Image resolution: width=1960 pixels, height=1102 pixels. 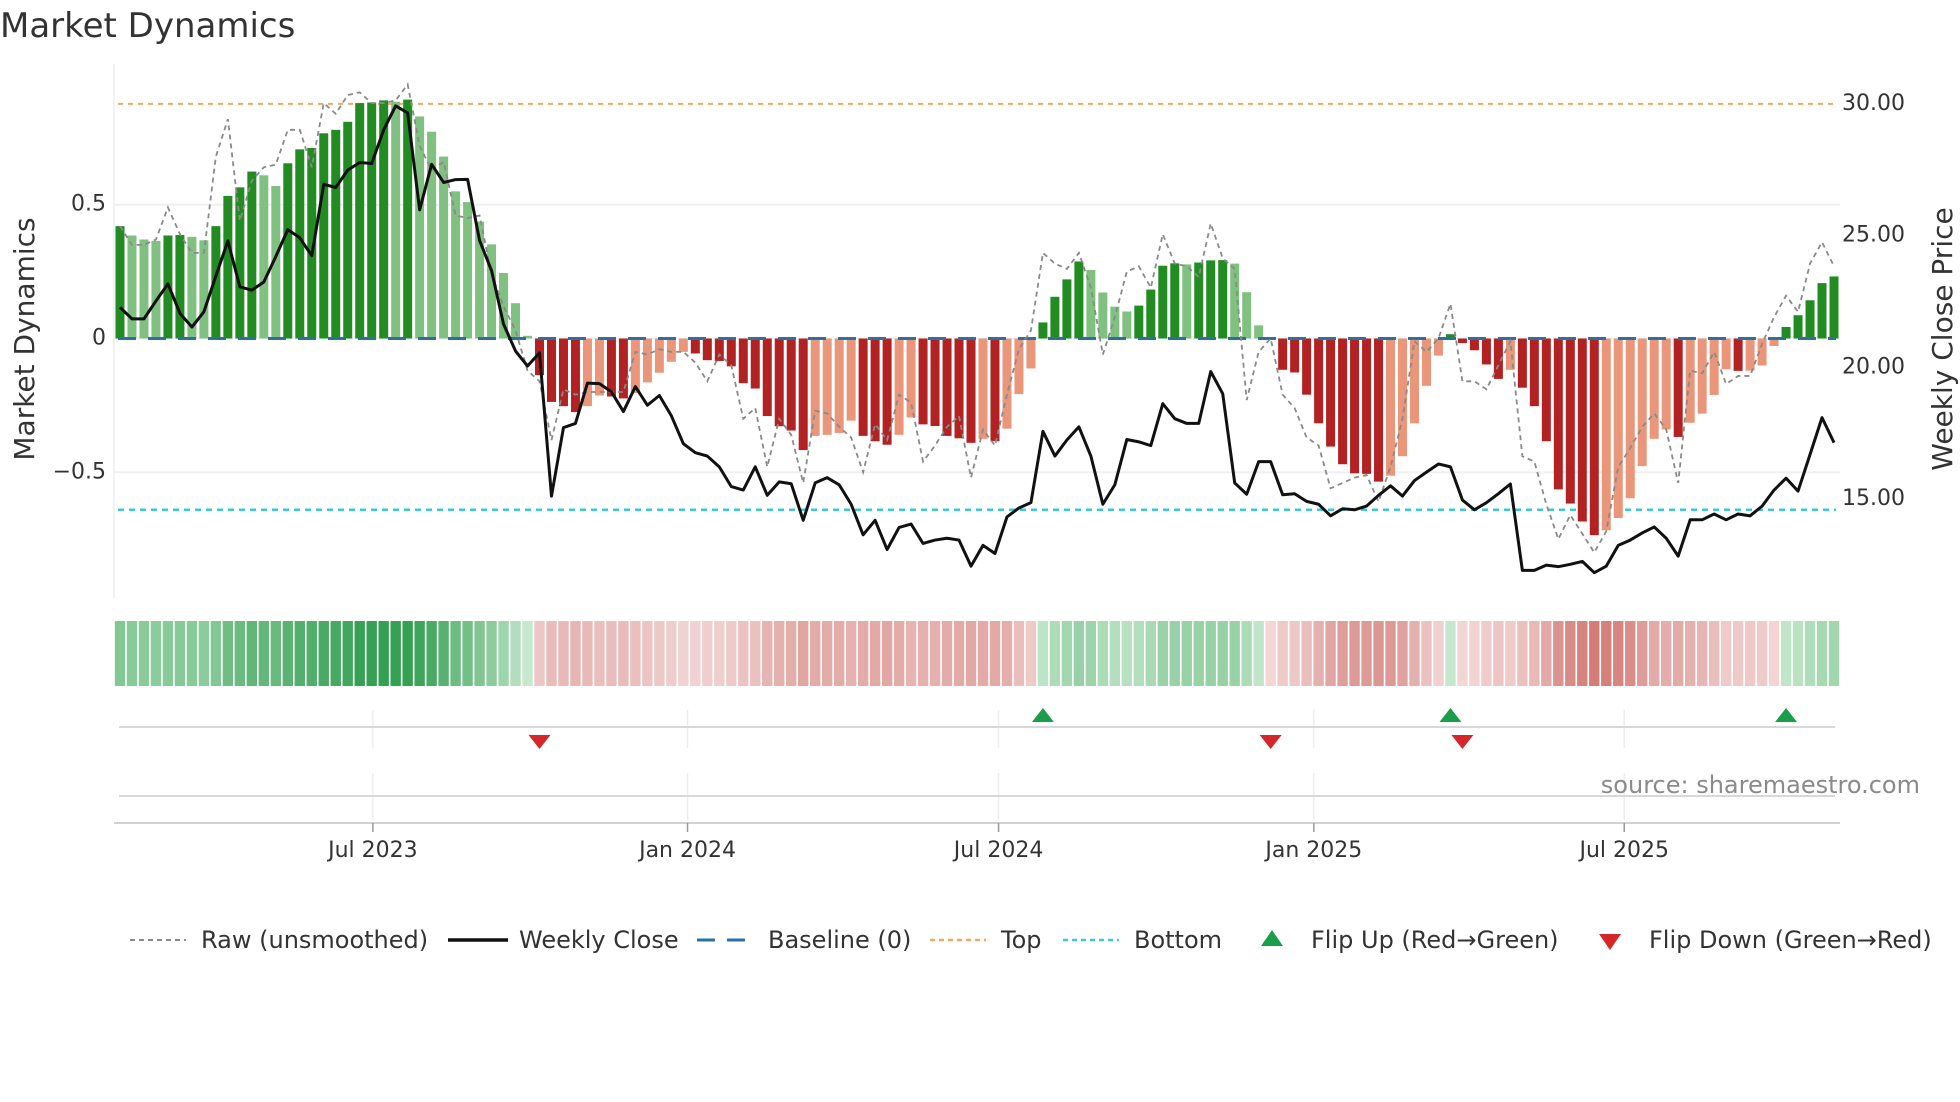 What do you see at coordinates (686, 850) in the screenshot?
I see `x-tick-label: Jan 2024` at bounding box center [686, 850].